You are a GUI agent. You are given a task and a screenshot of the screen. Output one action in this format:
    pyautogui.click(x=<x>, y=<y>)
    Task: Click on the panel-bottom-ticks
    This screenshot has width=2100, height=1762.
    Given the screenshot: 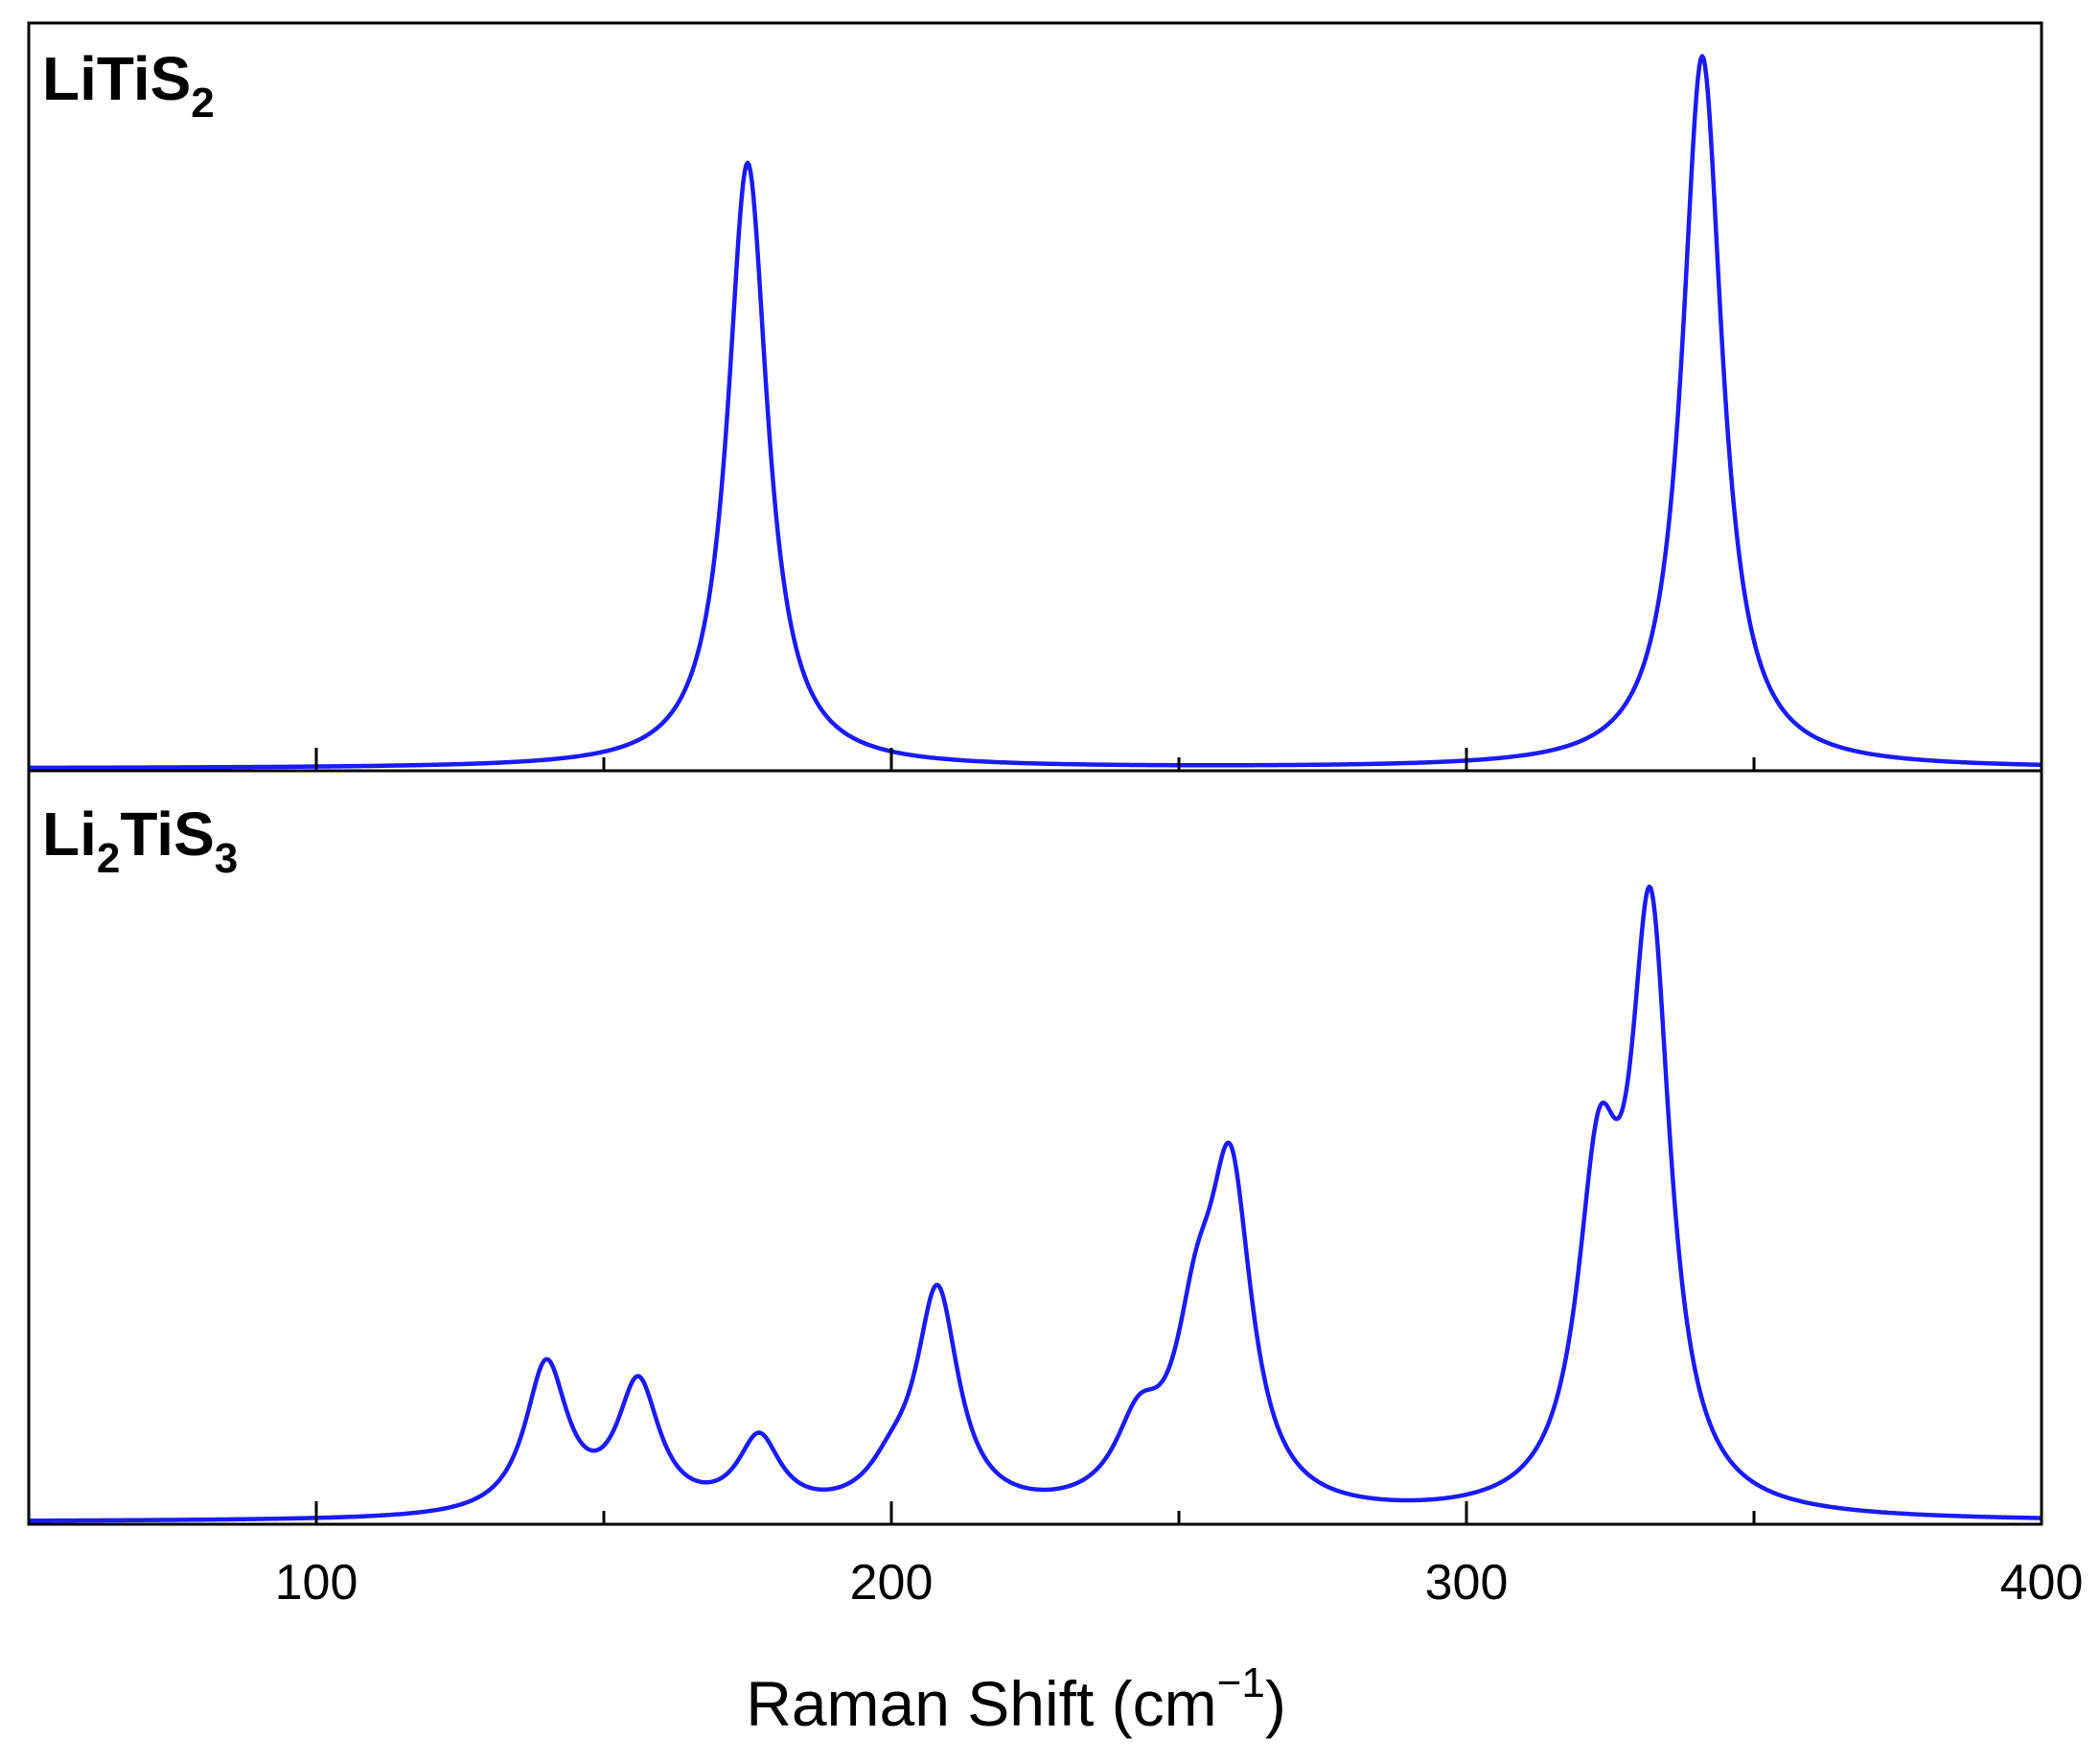 What is the action you would take?
    pyautogui.click(x=1035, y=1512)
    